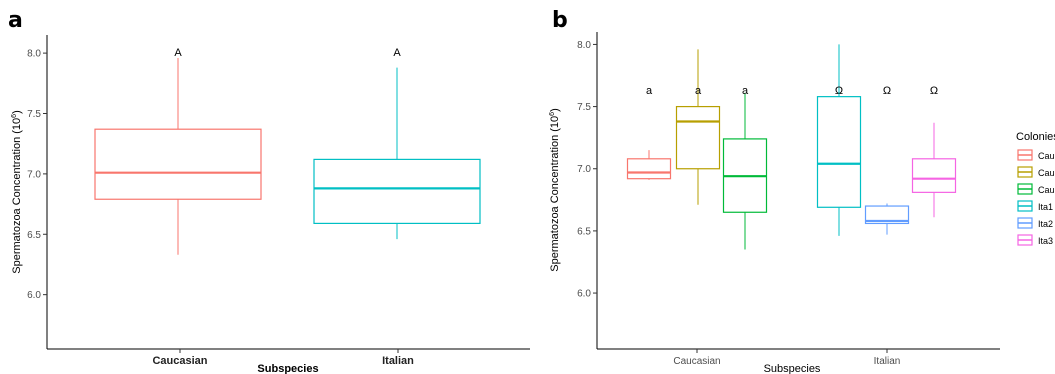 Image resolution: width=1055 pixels, height=374 pixels. I want to click on y-axis-label-a: Spermatozoa Concentration (106), so click(17, 192).